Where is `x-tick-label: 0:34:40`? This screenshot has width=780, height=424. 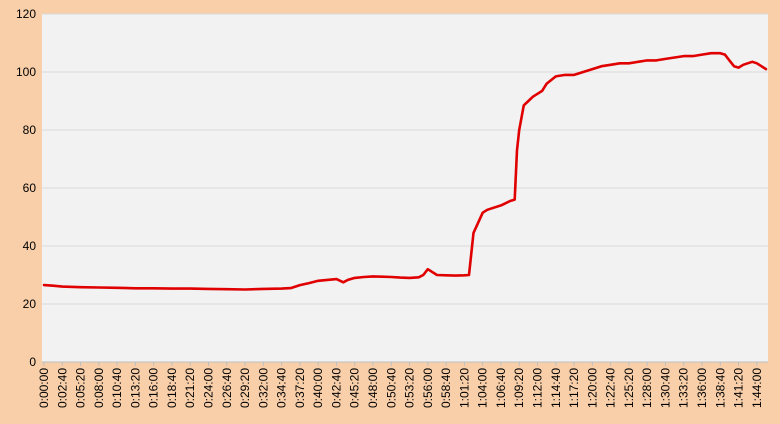
x-tick-label: 0:34:40 is located at coordinates (282, 388).